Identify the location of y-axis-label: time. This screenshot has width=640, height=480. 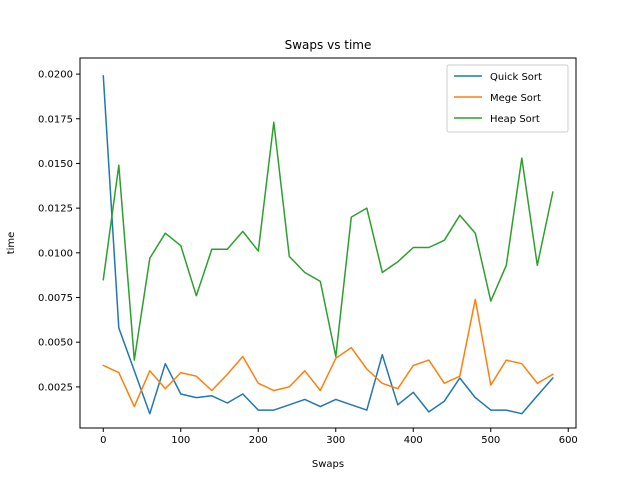
(11, 243).